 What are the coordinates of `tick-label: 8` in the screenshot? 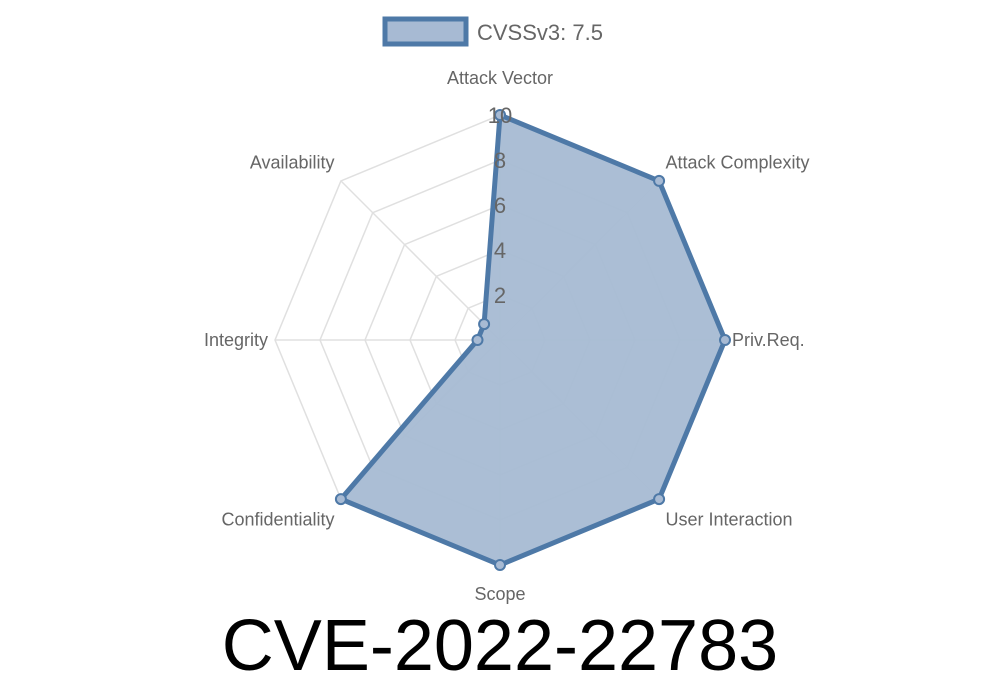 It's located at (500, 160).